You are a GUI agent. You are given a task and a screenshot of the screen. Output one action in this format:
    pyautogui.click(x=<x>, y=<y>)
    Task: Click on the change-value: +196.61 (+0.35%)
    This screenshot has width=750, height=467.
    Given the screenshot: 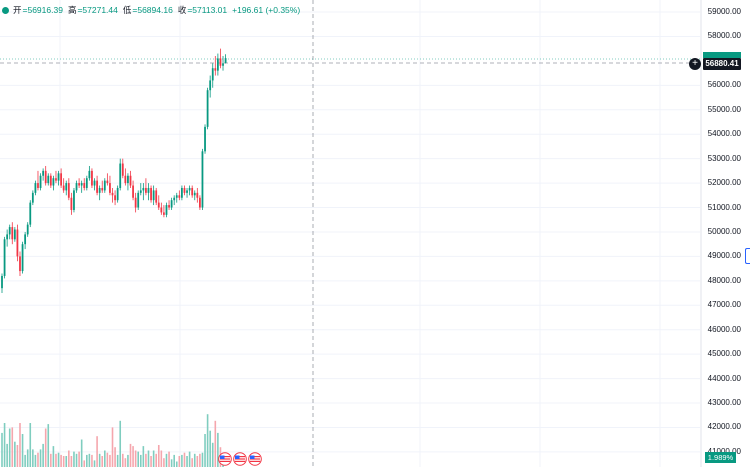 What is the action you would take?
    pyautogui.click(x=266, y=10)
    